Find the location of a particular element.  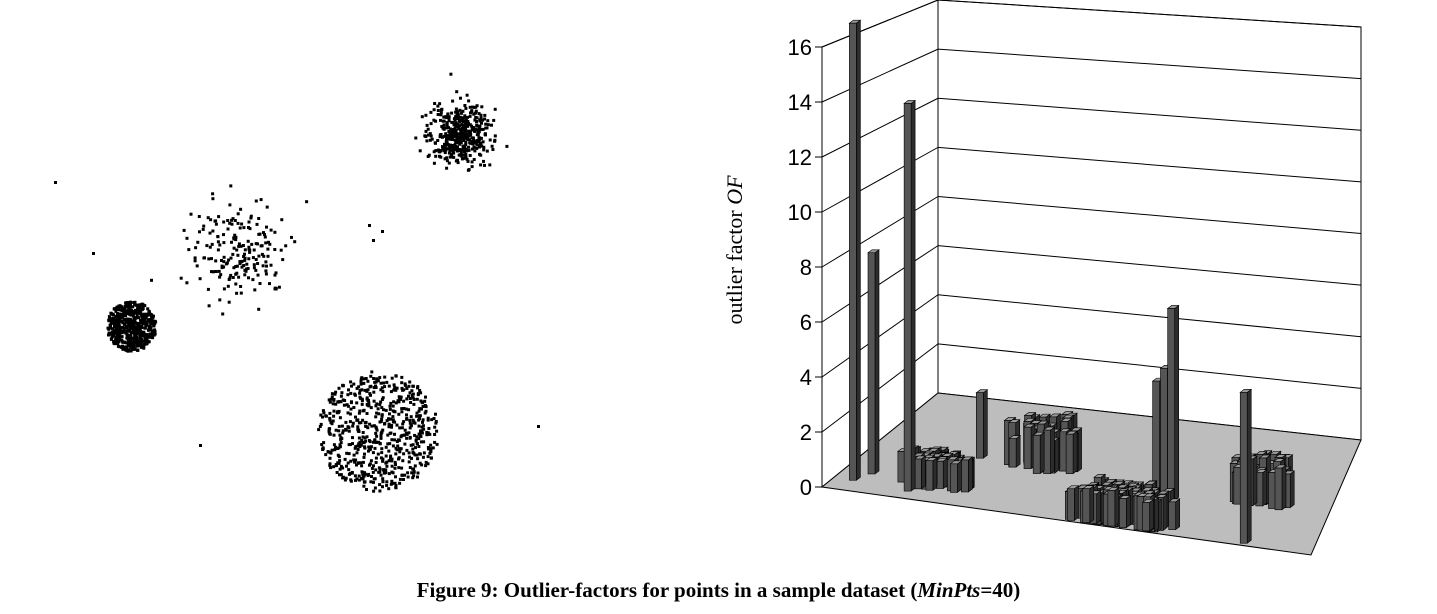

outlier-bar is located at coordinates (910, 295).